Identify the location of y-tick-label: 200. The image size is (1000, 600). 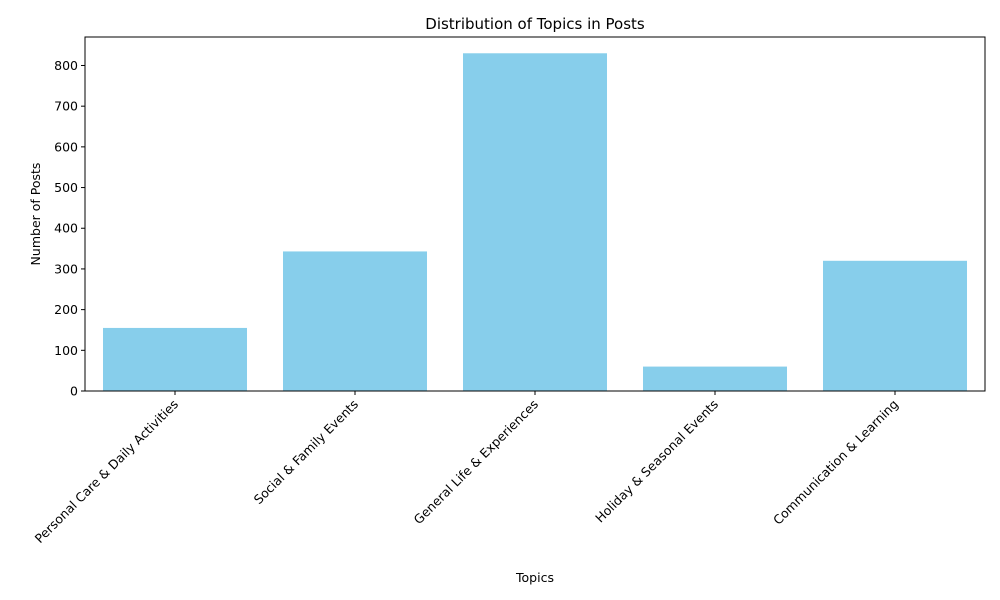
(66, 309).